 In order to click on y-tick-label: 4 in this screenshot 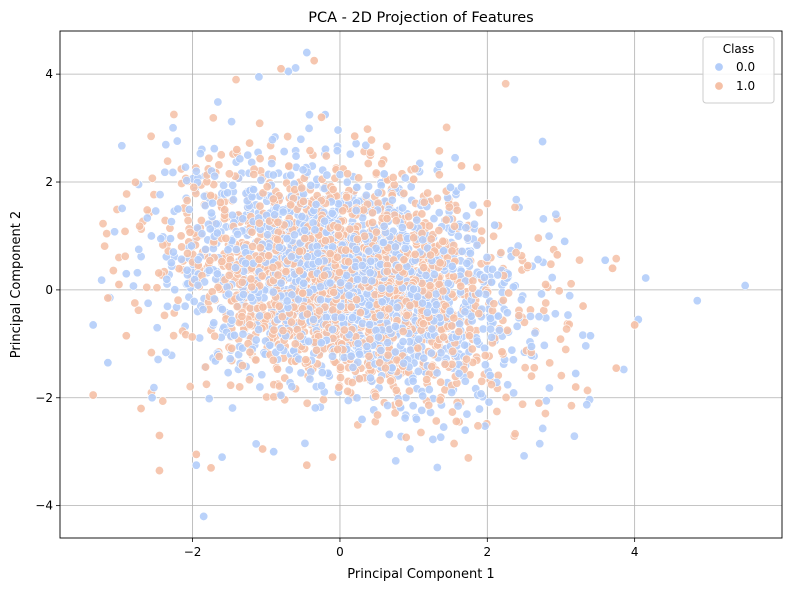, I will do `click(49, 74)`.